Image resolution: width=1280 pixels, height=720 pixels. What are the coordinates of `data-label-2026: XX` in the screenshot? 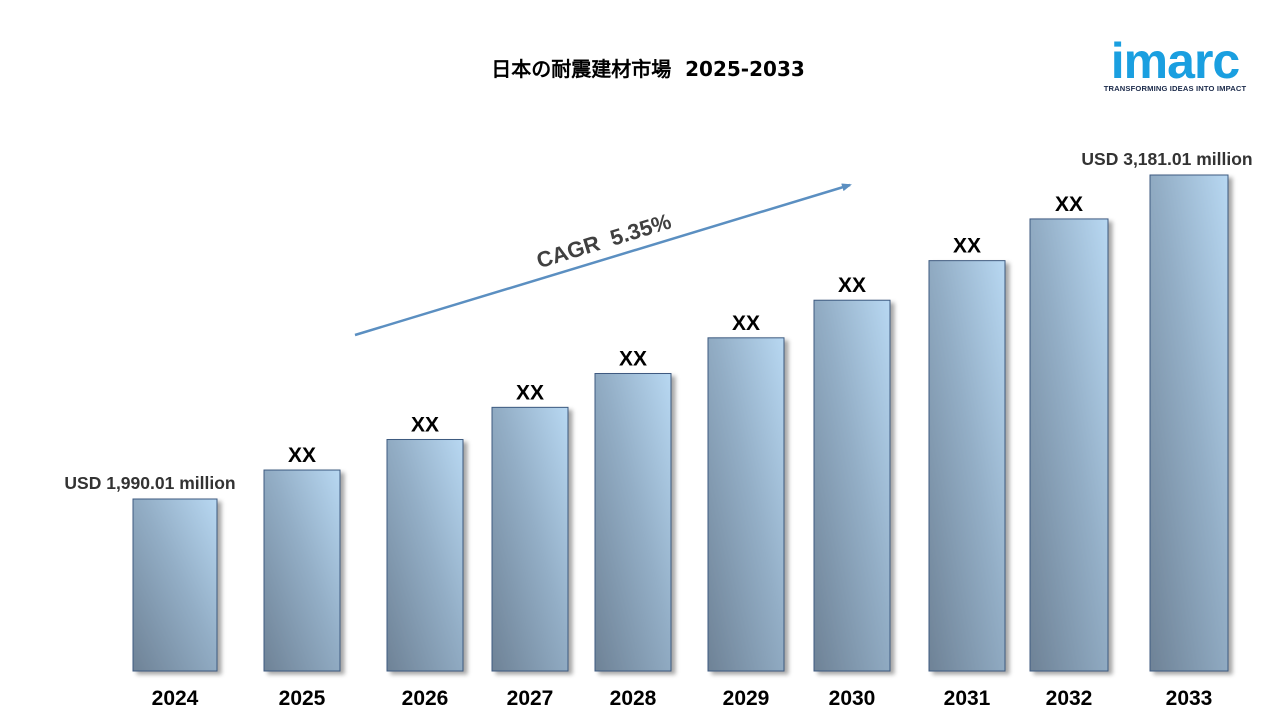 It's located at (425, 425).